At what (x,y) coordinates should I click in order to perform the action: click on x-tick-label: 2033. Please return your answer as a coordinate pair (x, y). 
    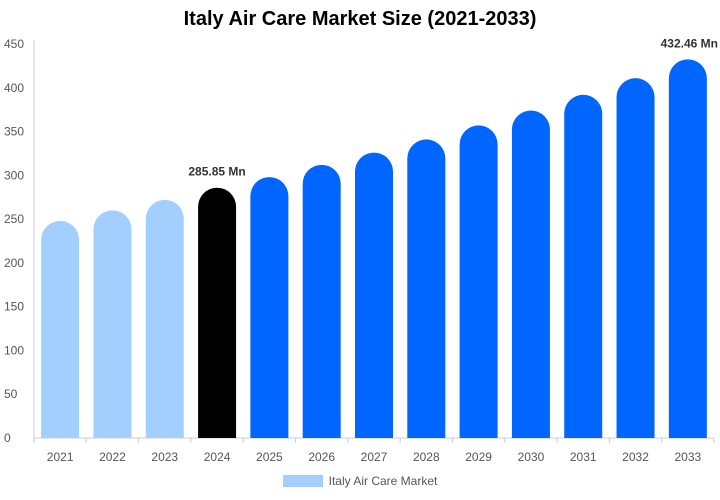
    Looking at the image, I should click on (687, 457).